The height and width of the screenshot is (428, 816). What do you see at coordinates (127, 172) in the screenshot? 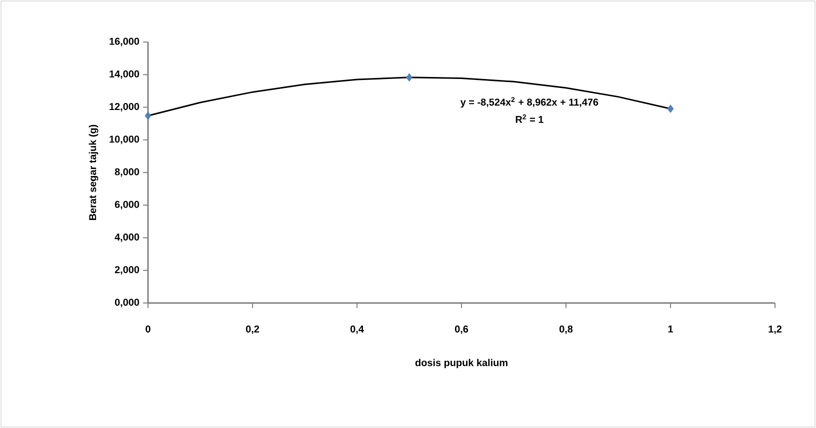
I see `y-tick-label: 8,000` at bounding box center [127, 172].